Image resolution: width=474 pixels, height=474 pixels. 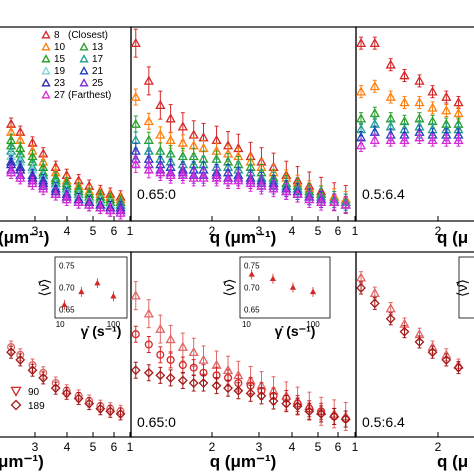 I want to click on inset-frame, so click(x=285, y=287).